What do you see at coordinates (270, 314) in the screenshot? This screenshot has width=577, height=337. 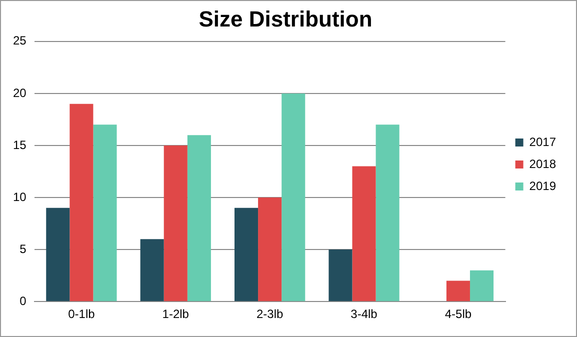 I see `x-tick-label: 2-3lb` at bounding box center [270, 314].